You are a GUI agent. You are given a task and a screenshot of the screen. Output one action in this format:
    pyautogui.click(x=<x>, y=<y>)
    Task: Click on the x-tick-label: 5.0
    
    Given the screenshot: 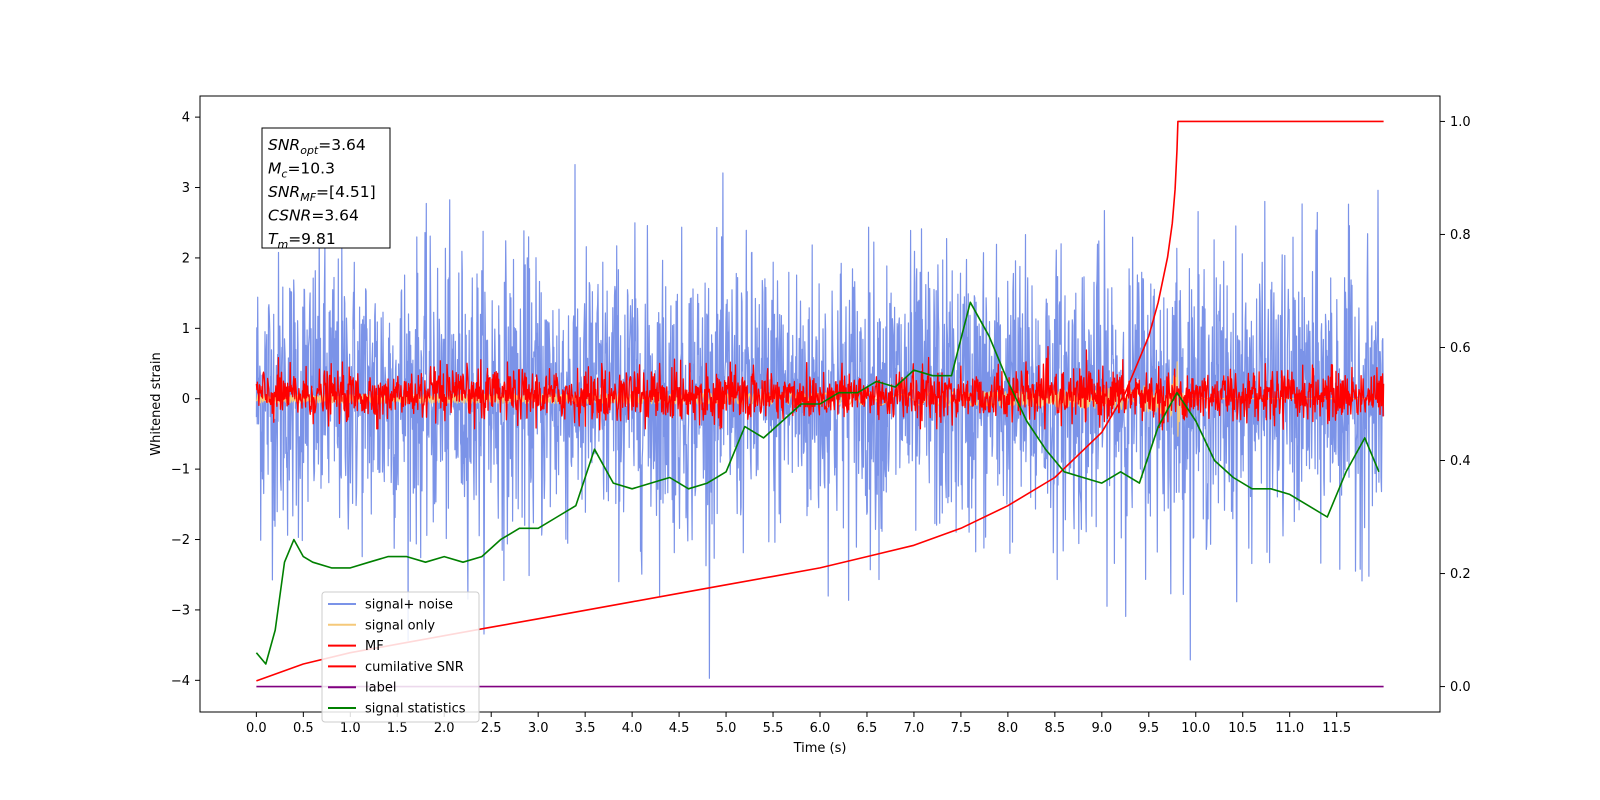 What is the action you would take?
    pyautogui.click(x=726, y=728)
    